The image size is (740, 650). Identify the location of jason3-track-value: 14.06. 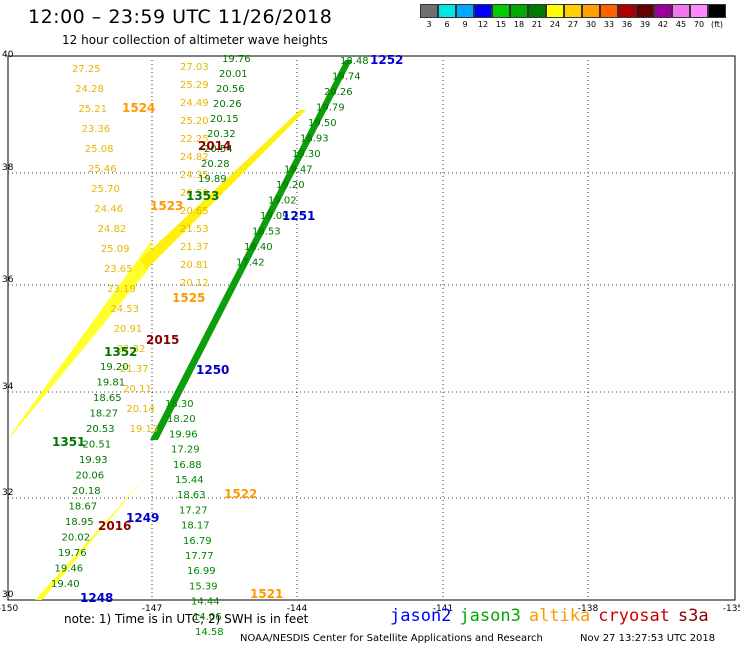
(207, 617).